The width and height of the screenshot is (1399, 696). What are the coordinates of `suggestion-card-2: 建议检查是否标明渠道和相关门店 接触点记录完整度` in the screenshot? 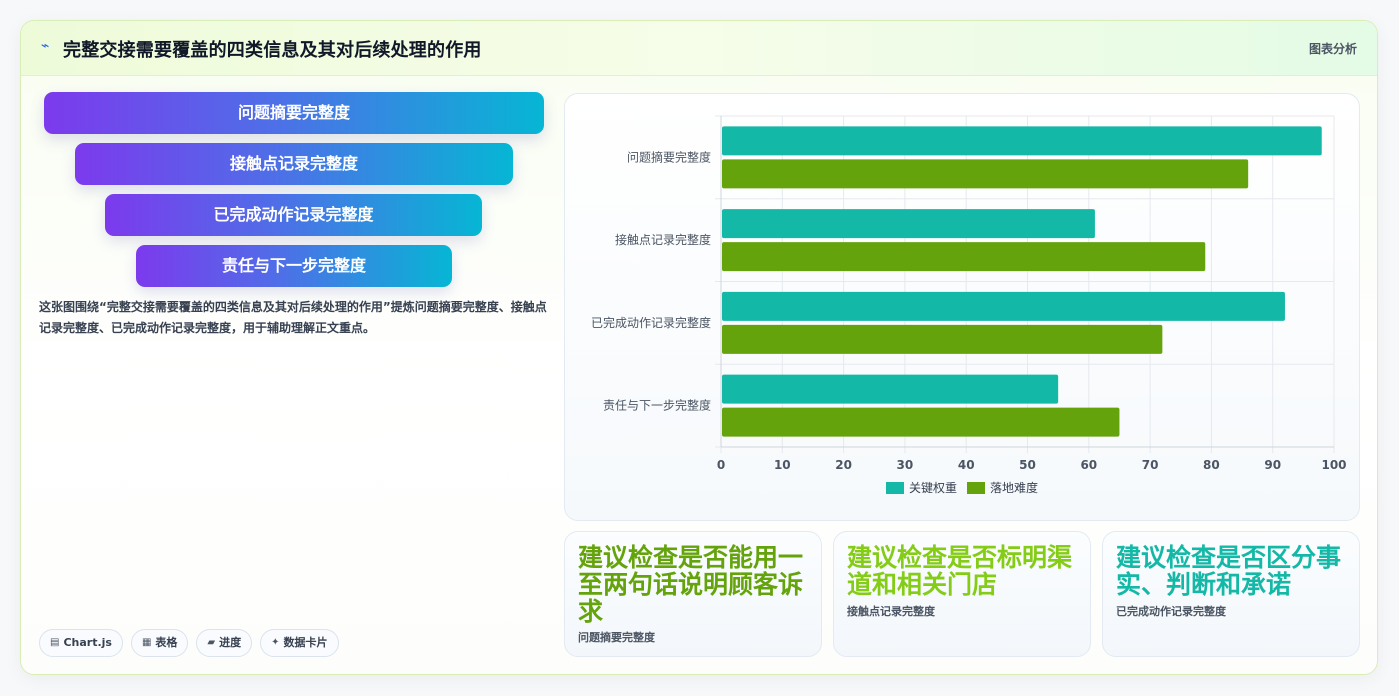 It's located at (962, 594).